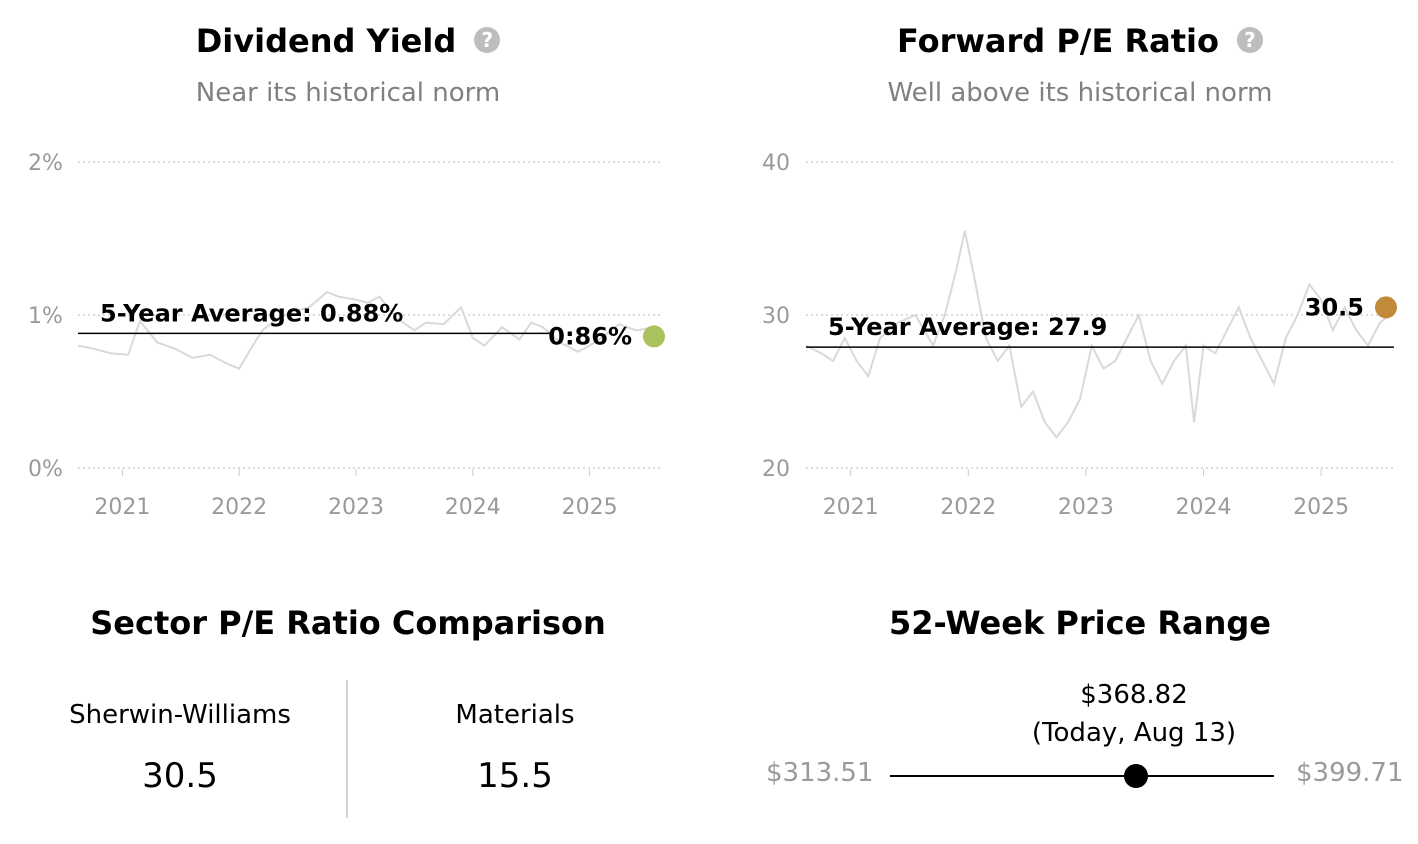  I want to click on y-tick-label: 1%, so click(45, 316).